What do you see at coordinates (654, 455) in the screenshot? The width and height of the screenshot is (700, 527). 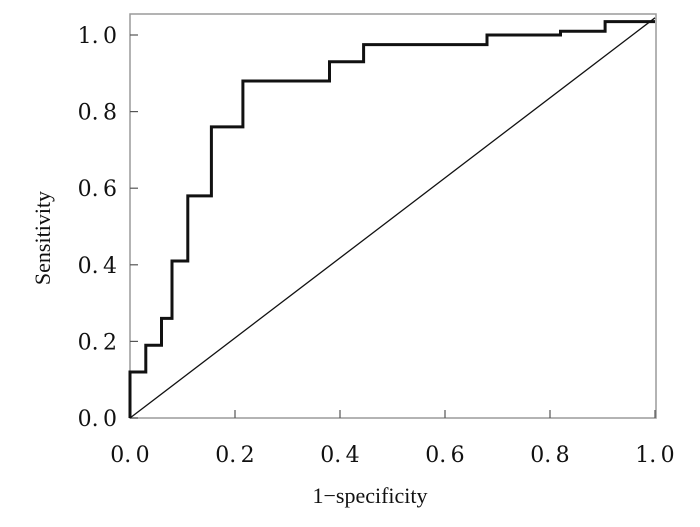 I see `x-tick-label: 1. 0` at bounding box center [654, 455].